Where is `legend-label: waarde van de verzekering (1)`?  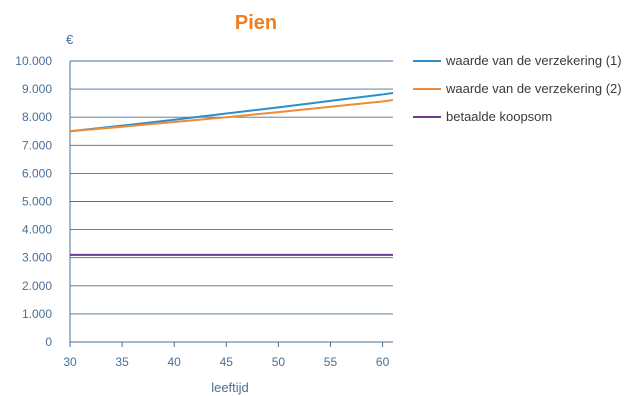 legend-label: waarde van de verzekering (1) is located at coordinates (533, 60).